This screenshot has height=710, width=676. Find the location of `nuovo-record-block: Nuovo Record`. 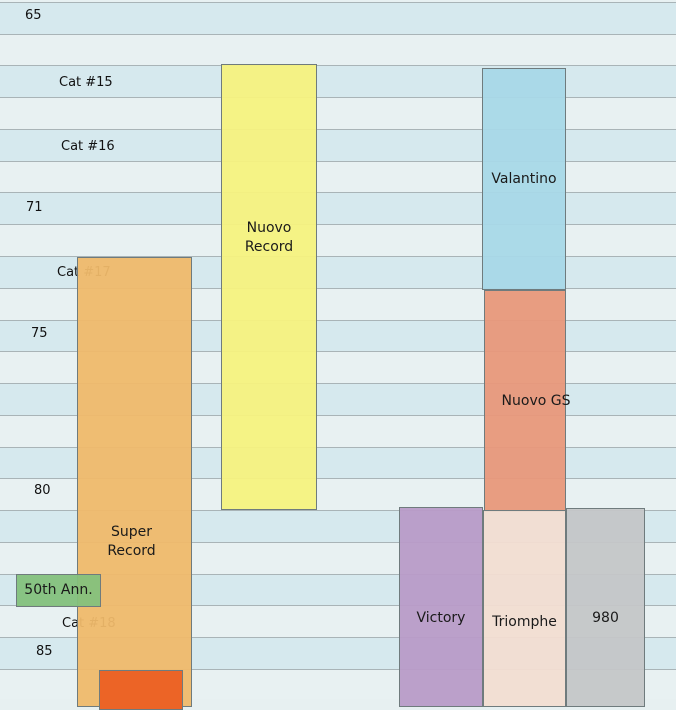

nuovo-record-block: Nuovo Record is located at coordinates (269, 287).